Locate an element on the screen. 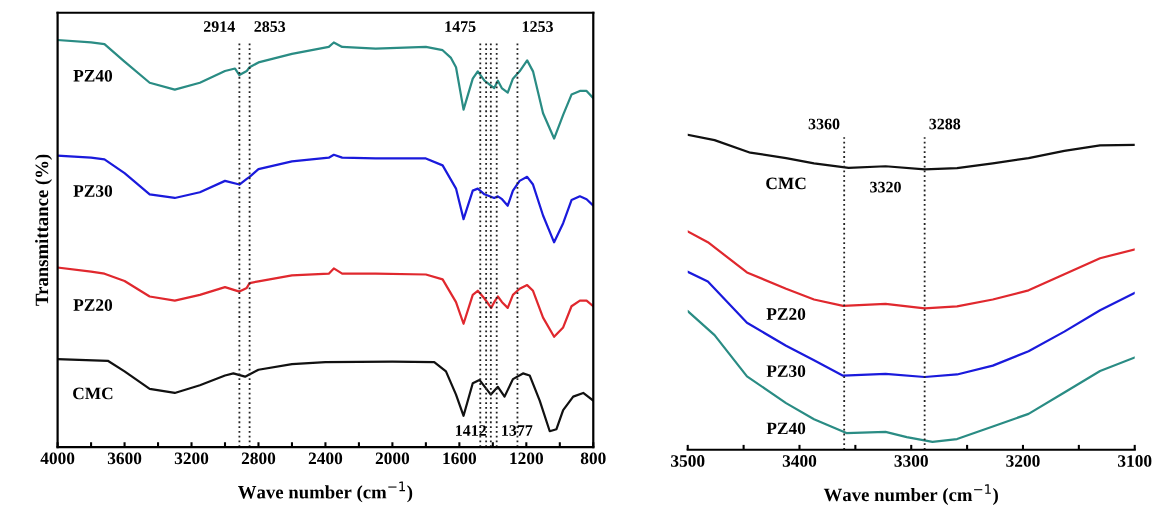  ref-line-label: 1412 is located at coordinates (471, 430).